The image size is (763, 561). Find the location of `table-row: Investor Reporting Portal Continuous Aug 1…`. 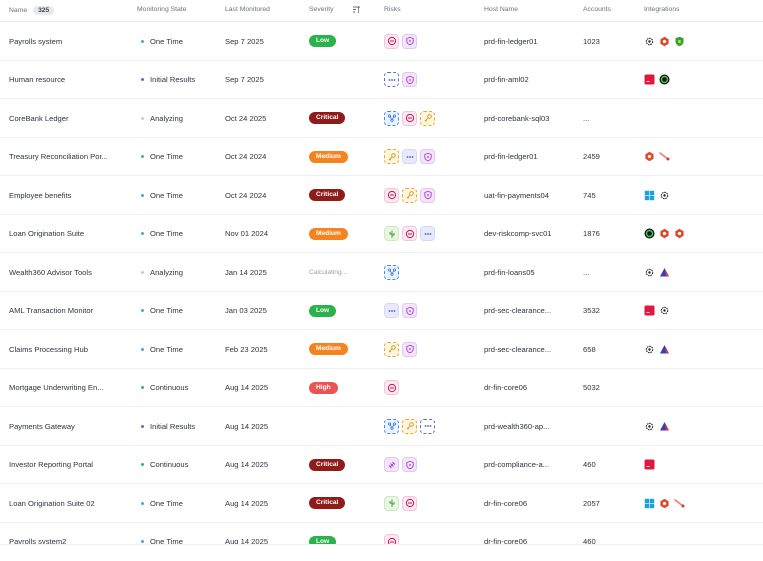

table-row: Investor Reporting Portal Continuous Aug 1… is located at coordinates (381, 465).